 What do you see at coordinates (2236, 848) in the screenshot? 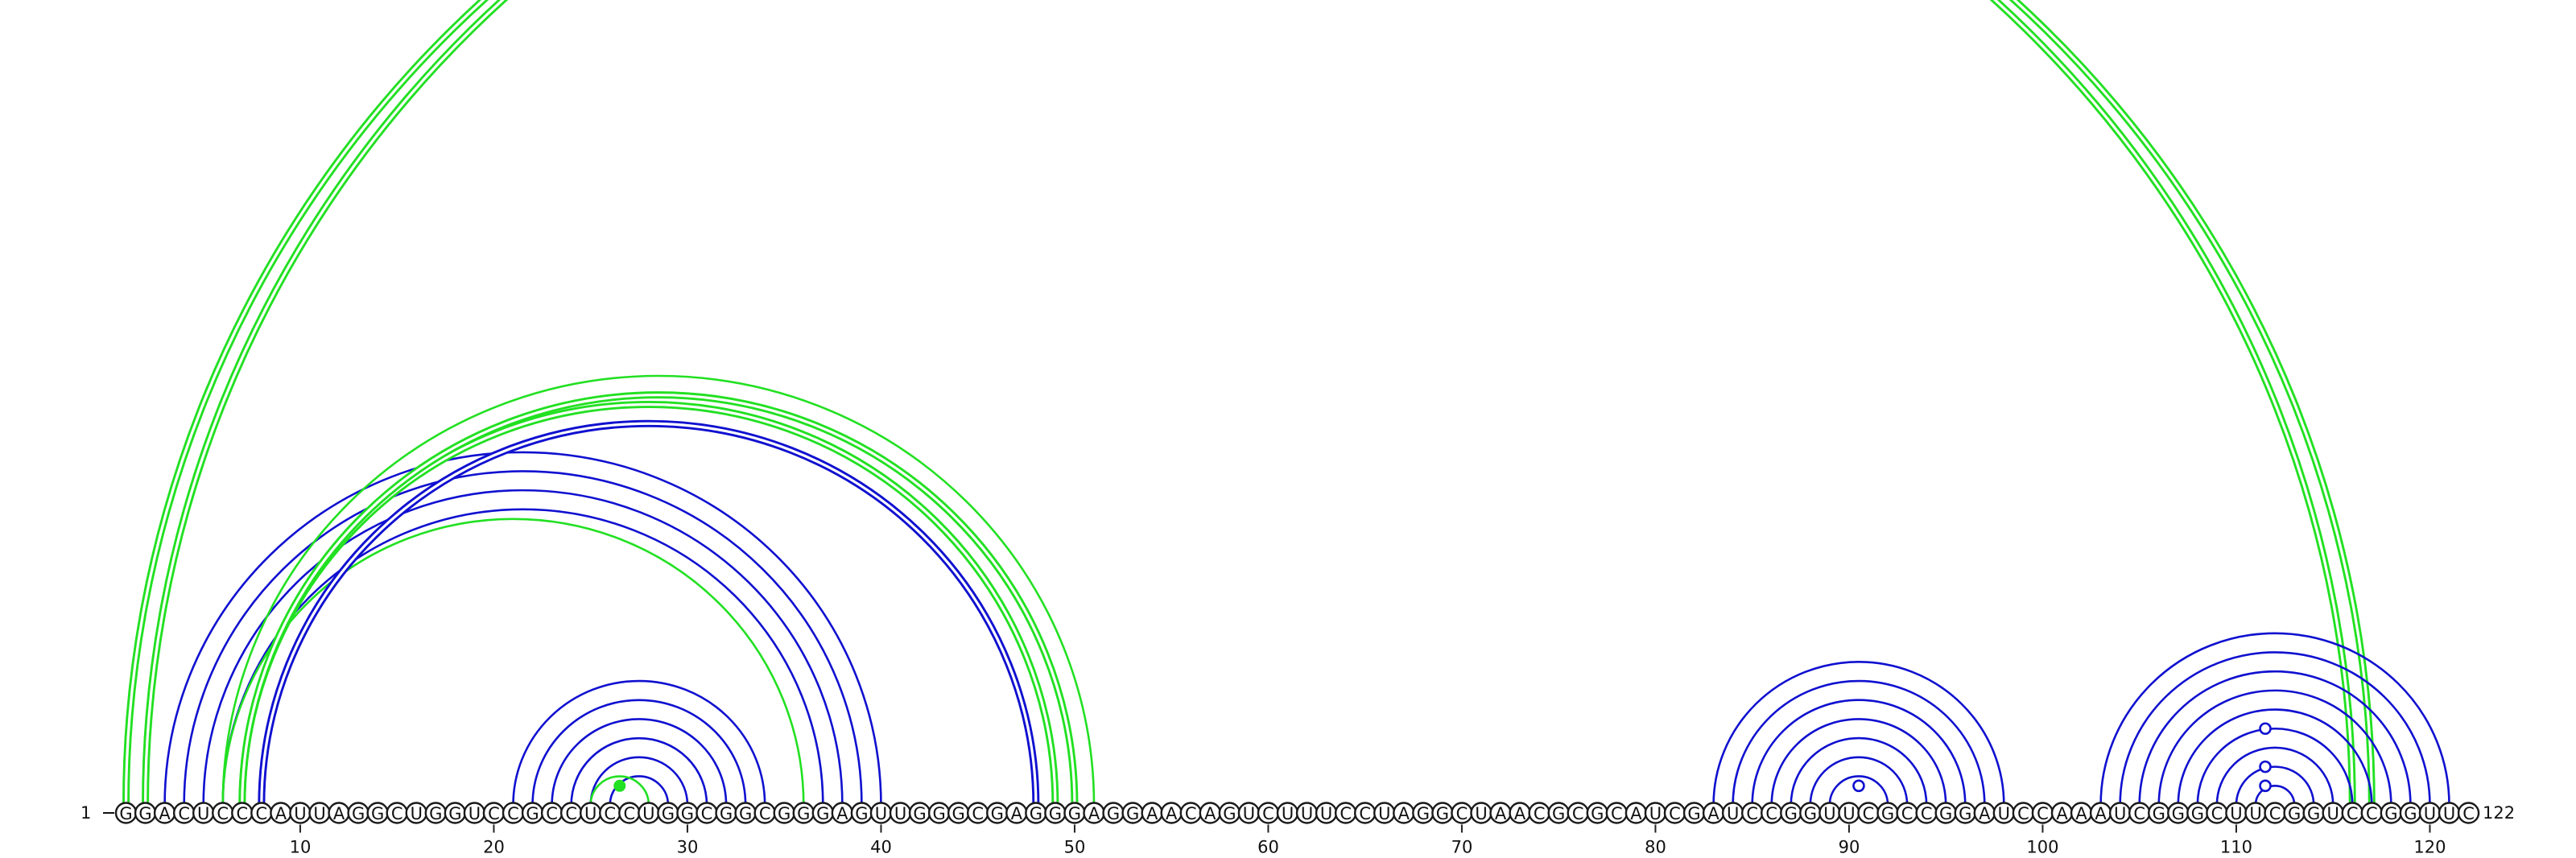
I see `tick-label-110: 110` at bounding box center [2236, 848].